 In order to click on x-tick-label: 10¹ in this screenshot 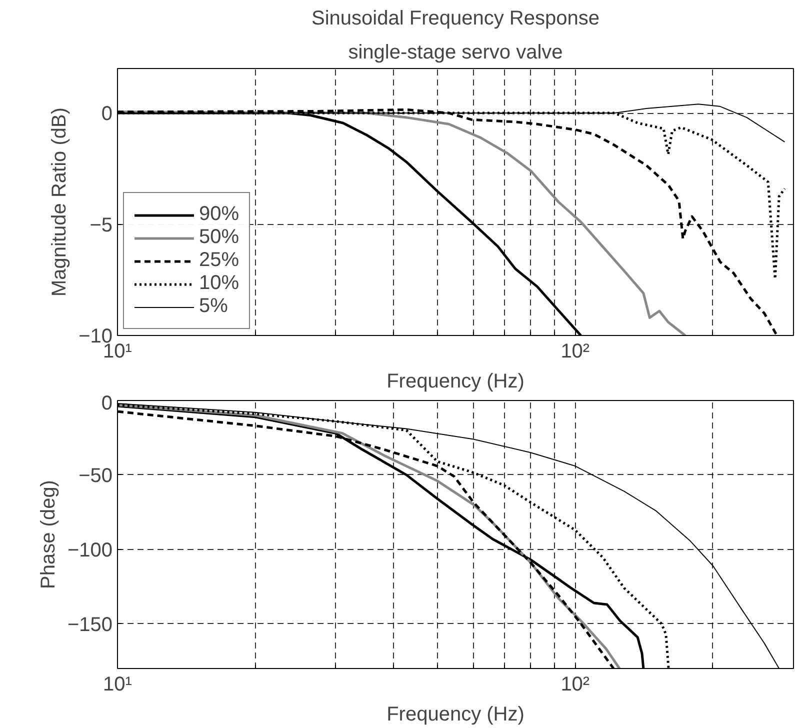, I will do `click(117, 685)`.